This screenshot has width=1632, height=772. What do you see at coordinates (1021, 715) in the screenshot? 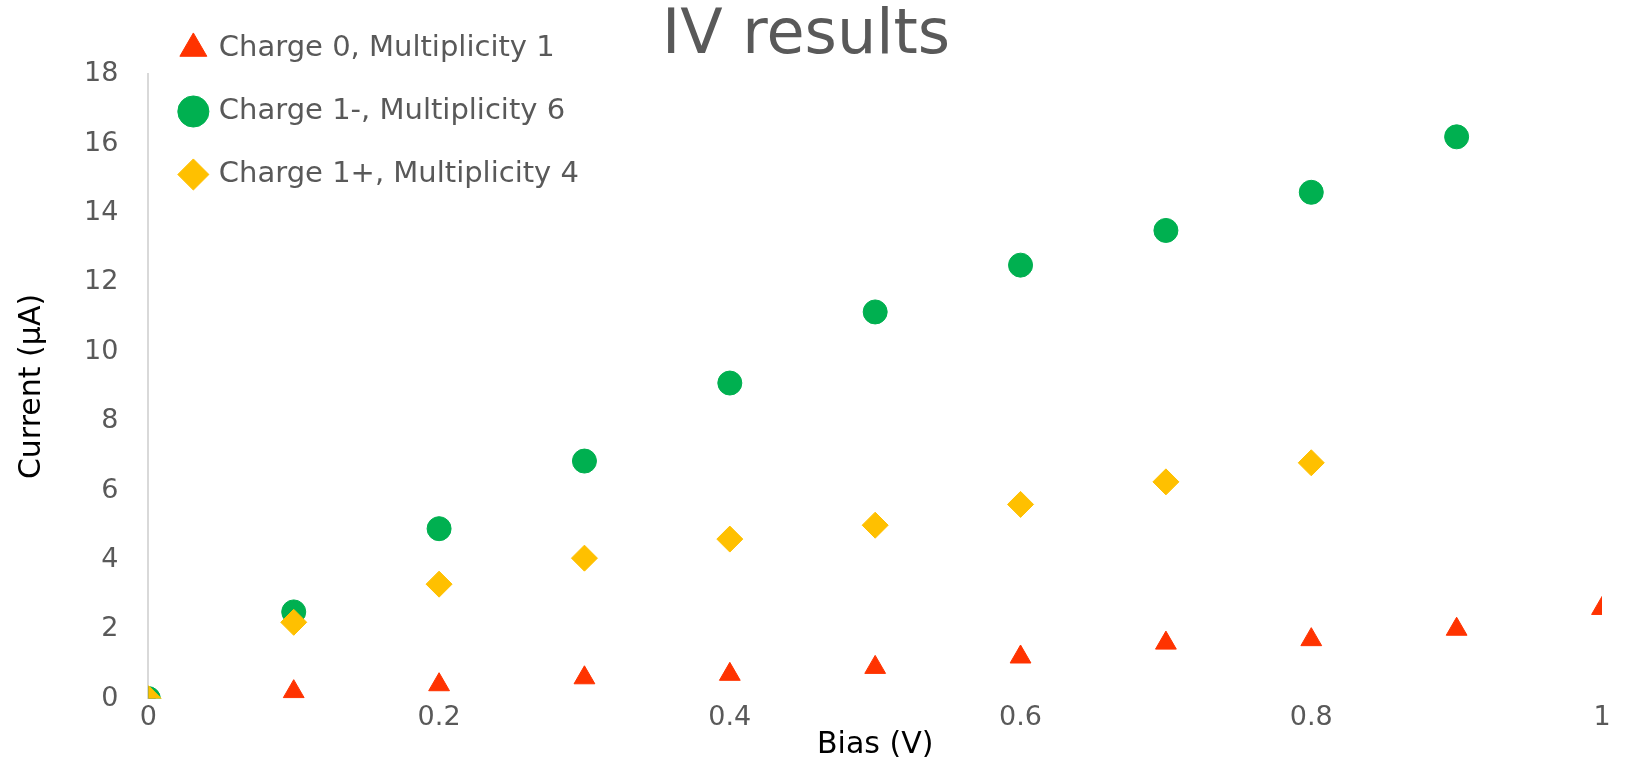
I see `x-tick-label: 0.6` at bounding box center [1021, 715].